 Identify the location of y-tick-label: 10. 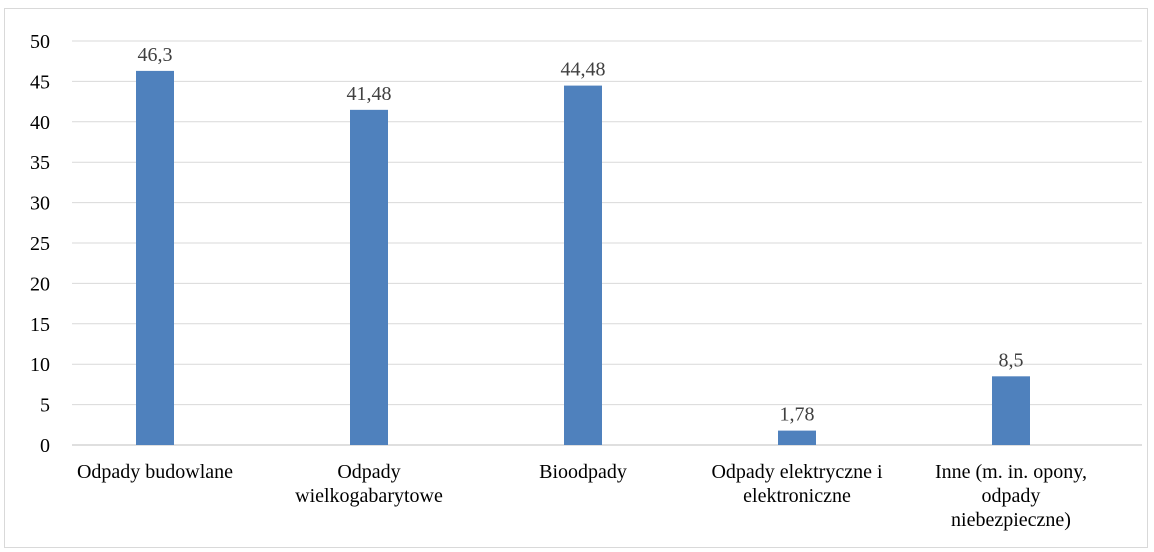
(40, 365).